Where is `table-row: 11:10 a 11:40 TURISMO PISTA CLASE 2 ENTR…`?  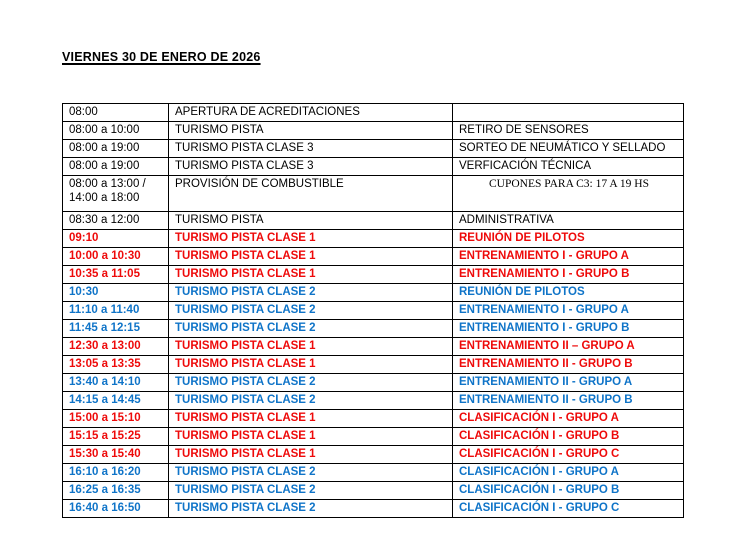 table-row: 11:10 a 11:40 TURISMO PISTA CLASE 2 ENTR… is located at coordinates (373, 310).